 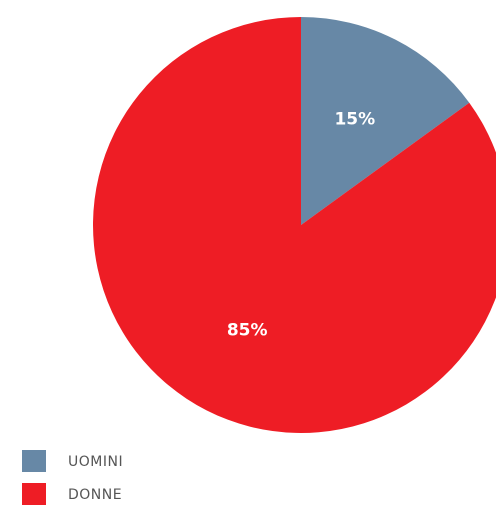 I want to click on value-label: 85%, so click(x=247, y=331).